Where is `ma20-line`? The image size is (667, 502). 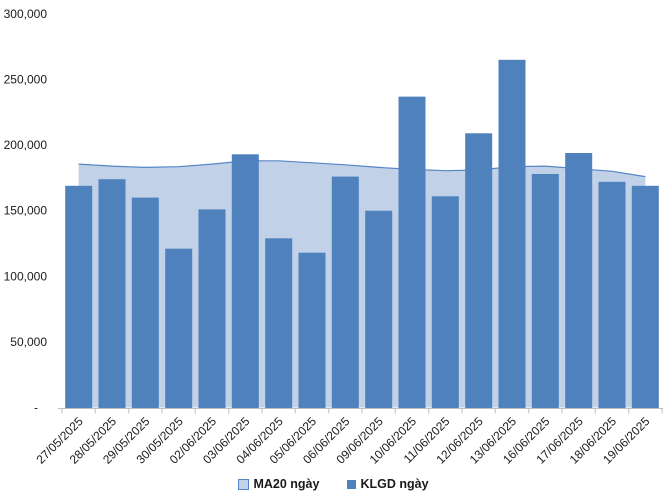 ma20-line is located at coordinates (362, 169).